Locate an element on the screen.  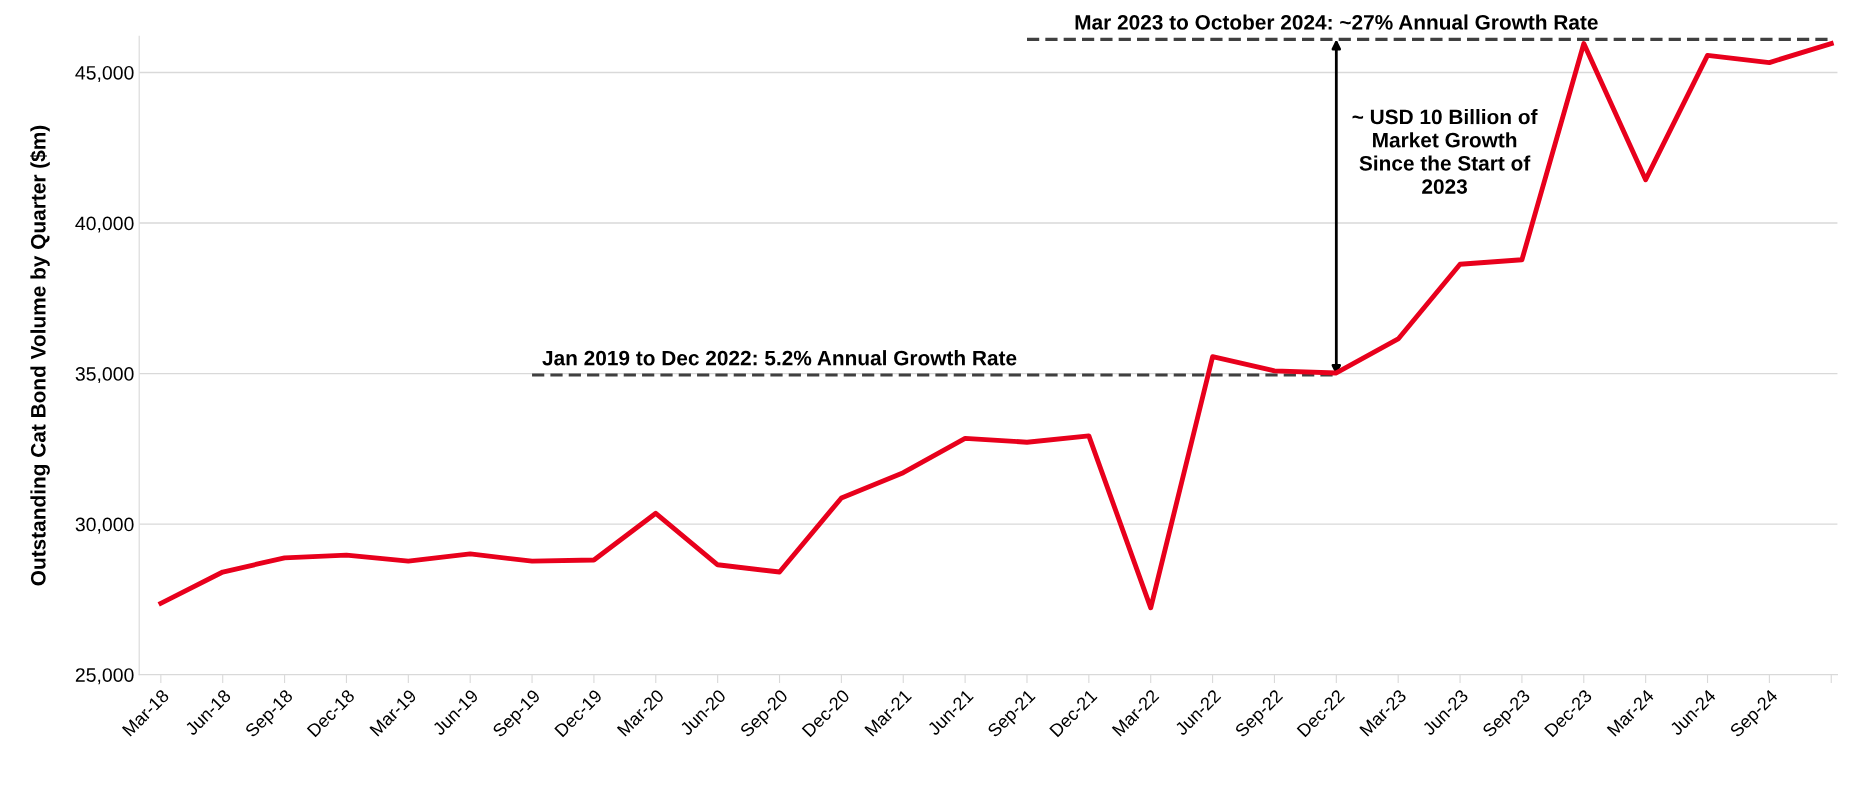
annotation: Mar 2023 to October 2024: ~27% Annual Growth Rate is located at coordinates (1336, 22).